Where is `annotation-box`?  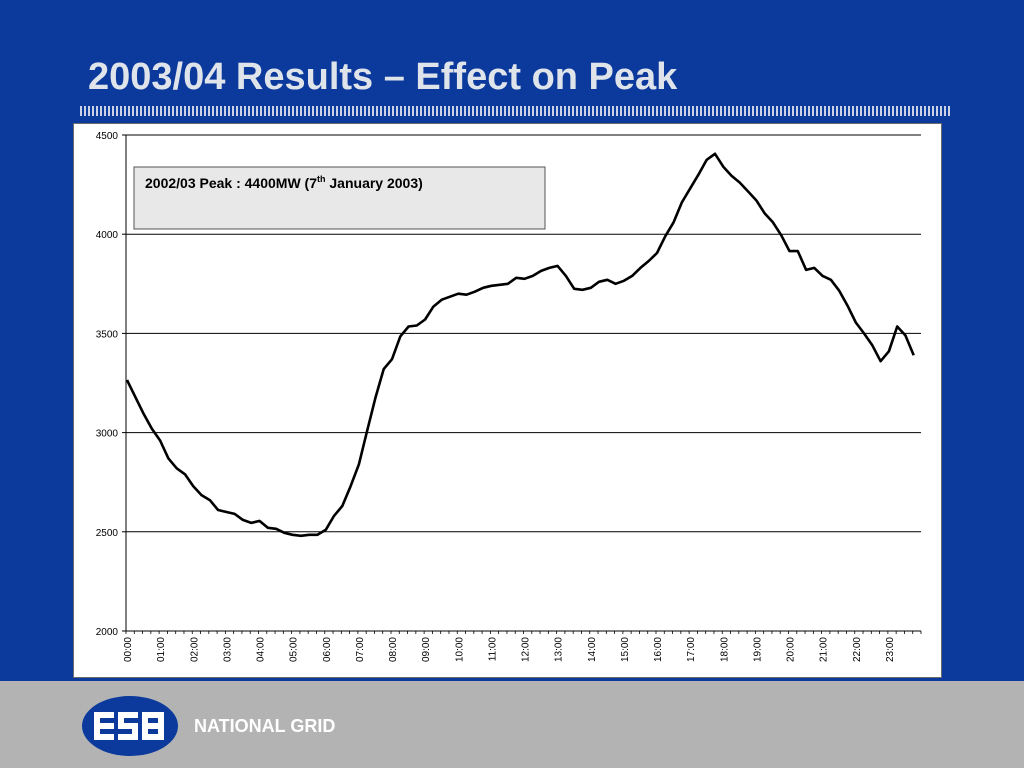 annotation-box is located at coordinates (339, 198).